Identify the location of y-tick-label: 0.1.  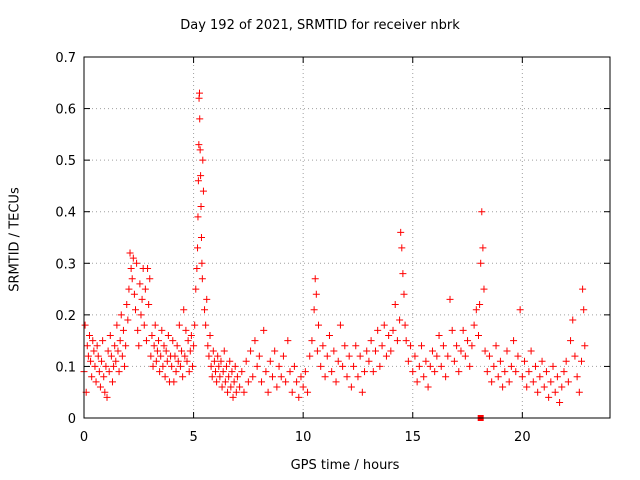
(65, 367).